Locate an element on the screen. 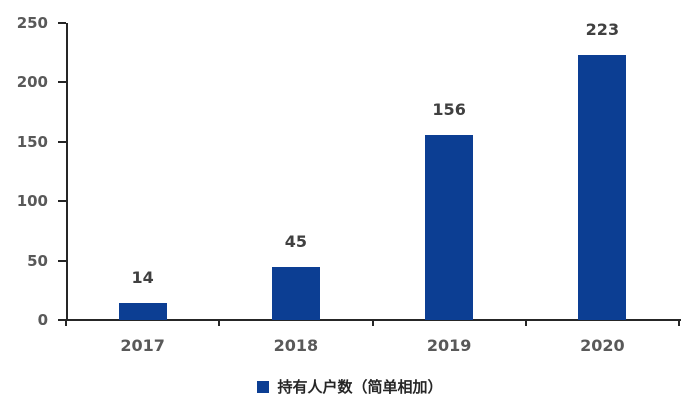 The width and height of the screenshot is (700, 420). bar-value-label: 45 is located at coordinates (295, 241).